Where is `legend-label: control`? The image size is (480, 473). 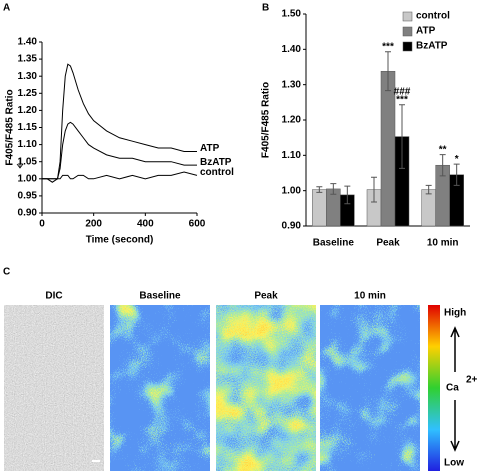 legend-label: control is located at coordinates (433, 16).